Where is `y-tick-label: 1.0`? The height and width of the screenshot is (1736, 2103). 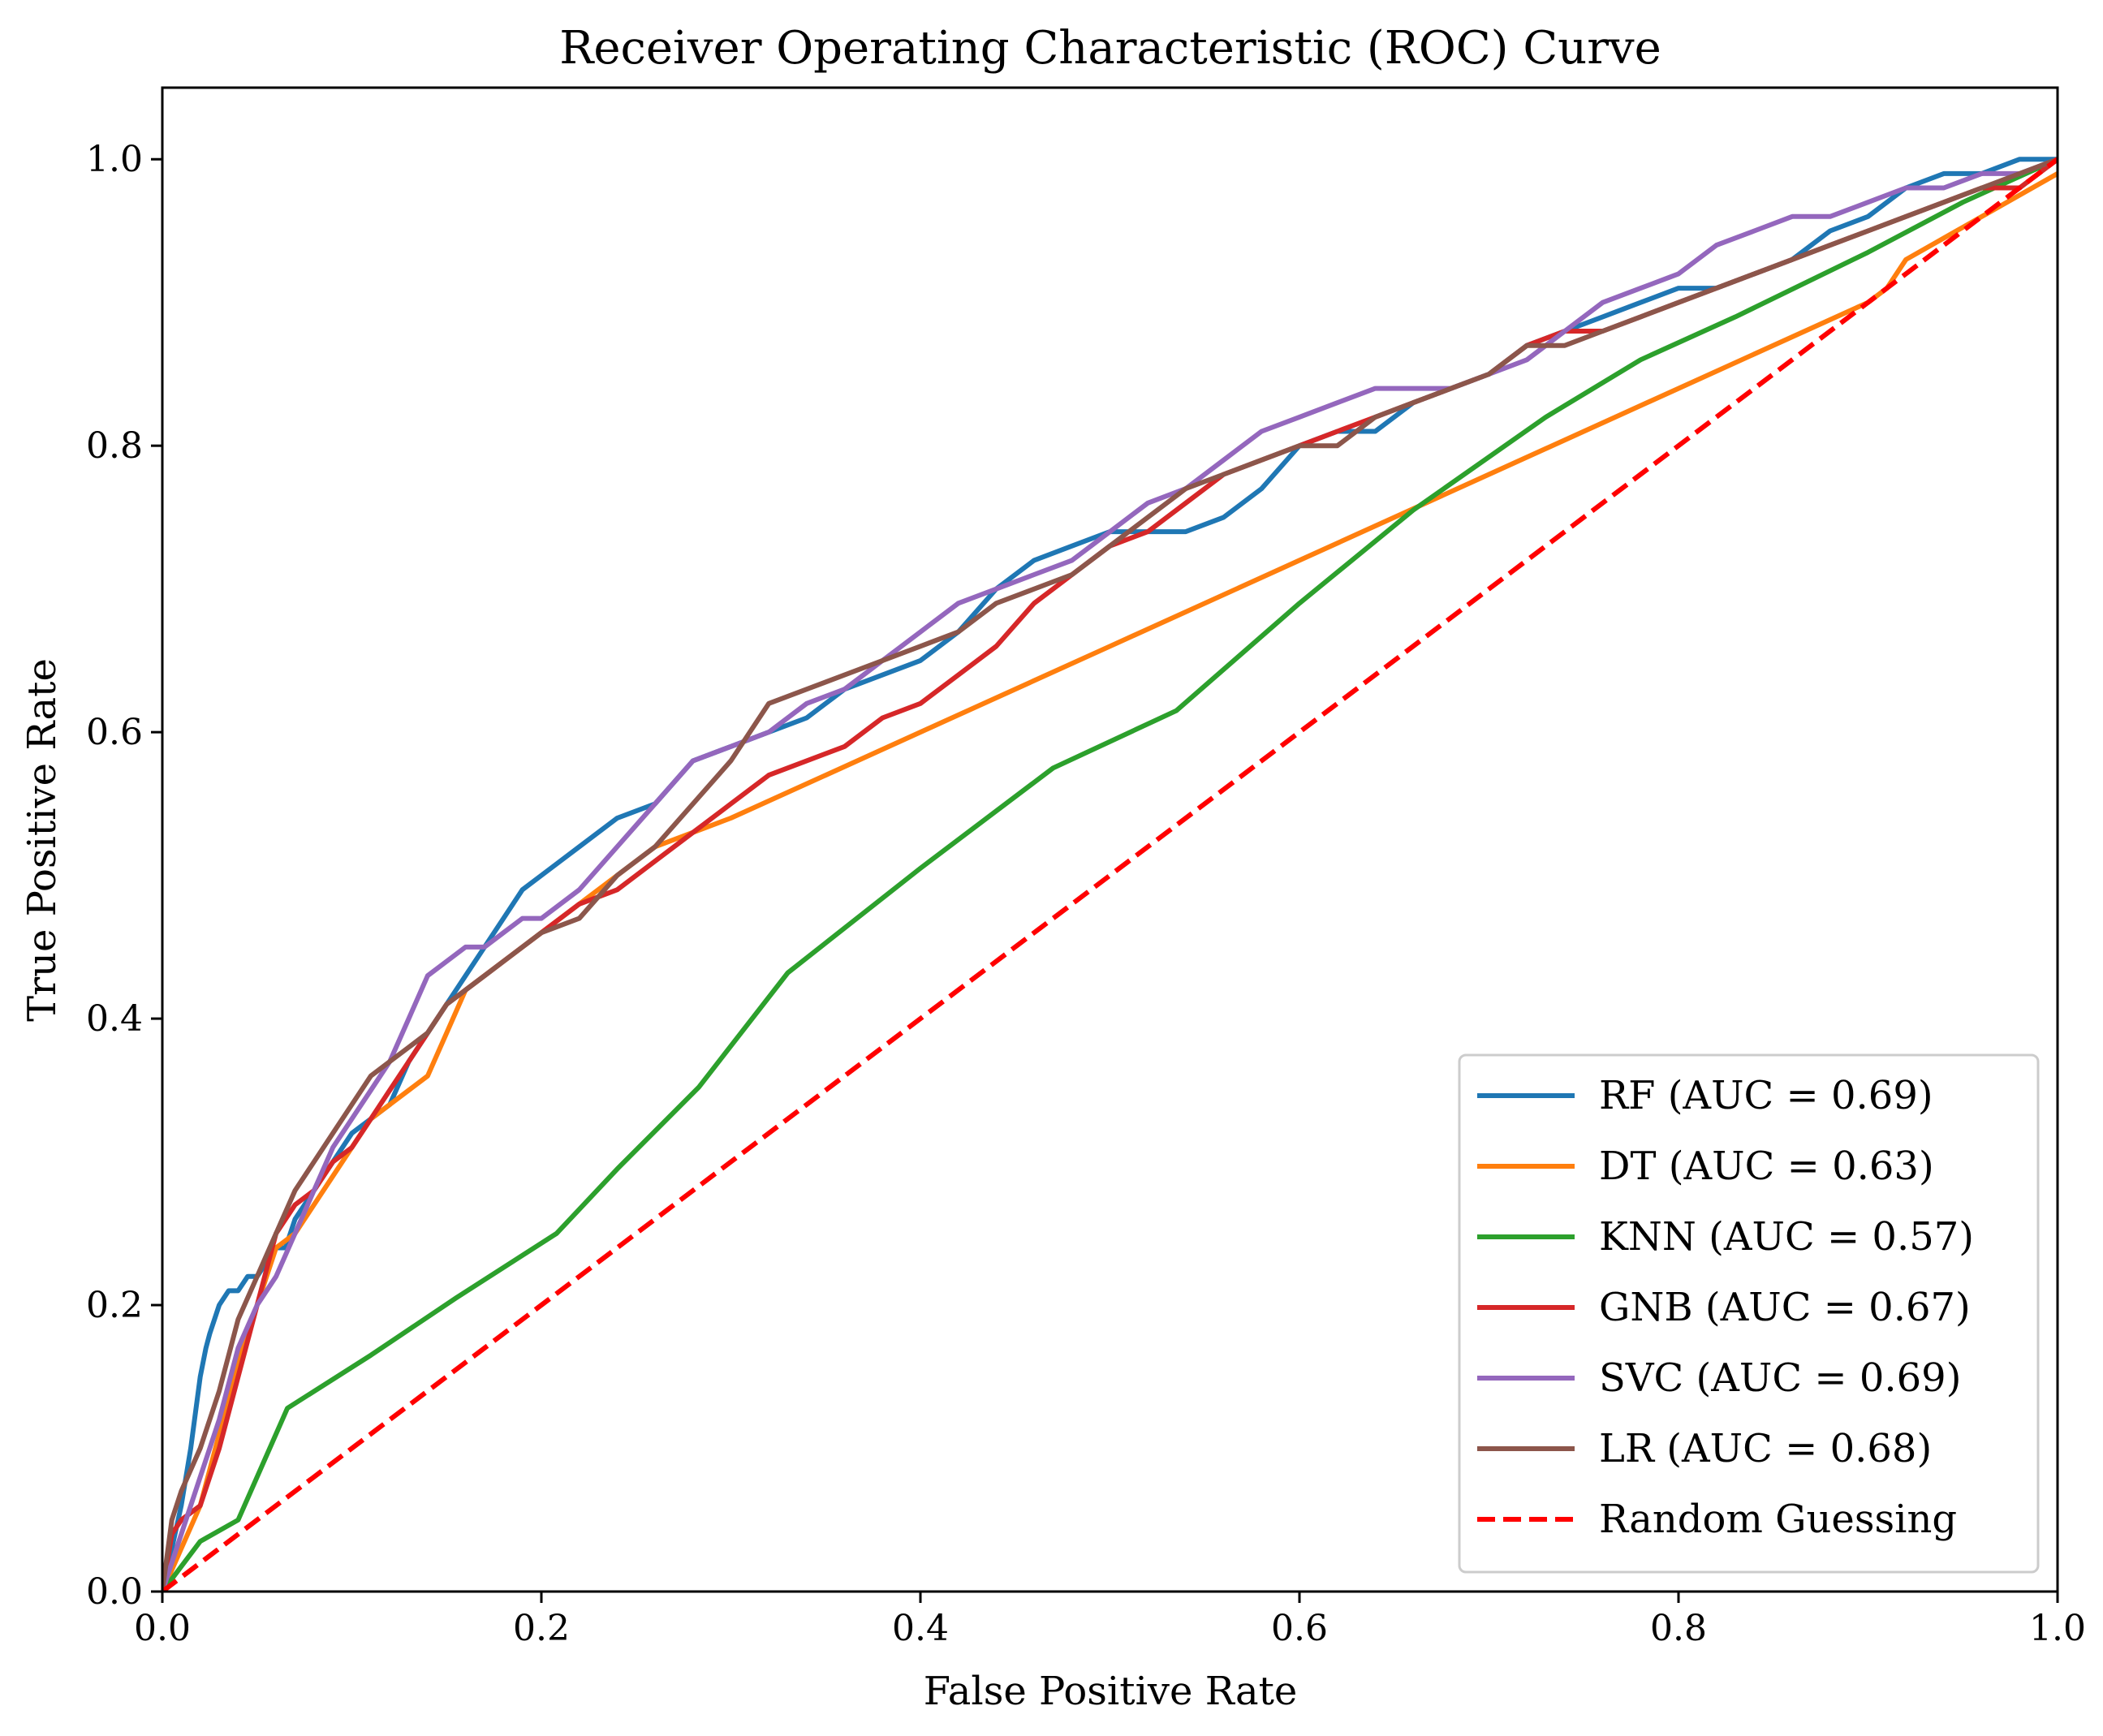 y-tick-label: 1.0 is located at coordinates (115, 160).